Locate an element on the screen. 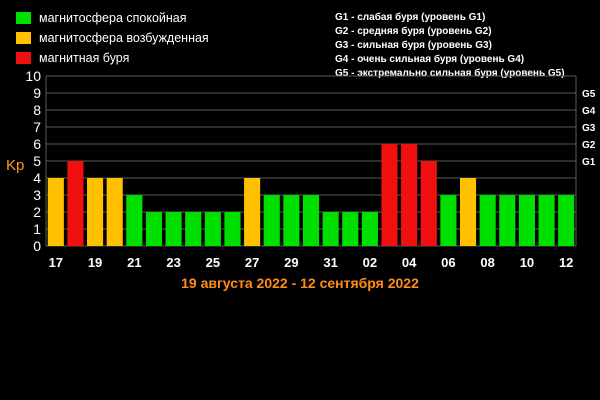 This screenshot has width=600, height=400. x-tick-label: 29 is located at coordinates (291, 262).